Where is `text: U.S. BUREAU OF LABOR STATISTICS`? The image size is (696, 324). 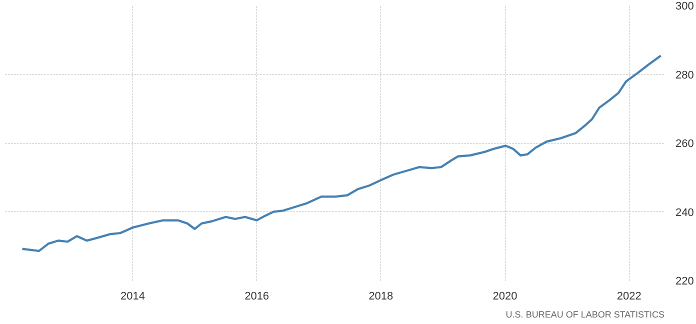
text: U.S. BUREAU OF LABOR STATISTICS is located at coordinates (585, 315).